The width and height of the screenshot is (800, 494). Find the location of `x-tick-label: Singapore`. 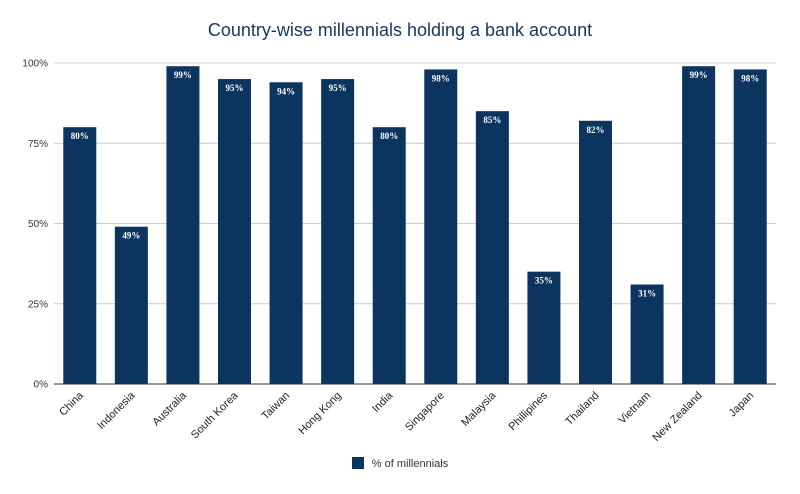

x-tick-label: Singapore is located at coordinates (425, 412).